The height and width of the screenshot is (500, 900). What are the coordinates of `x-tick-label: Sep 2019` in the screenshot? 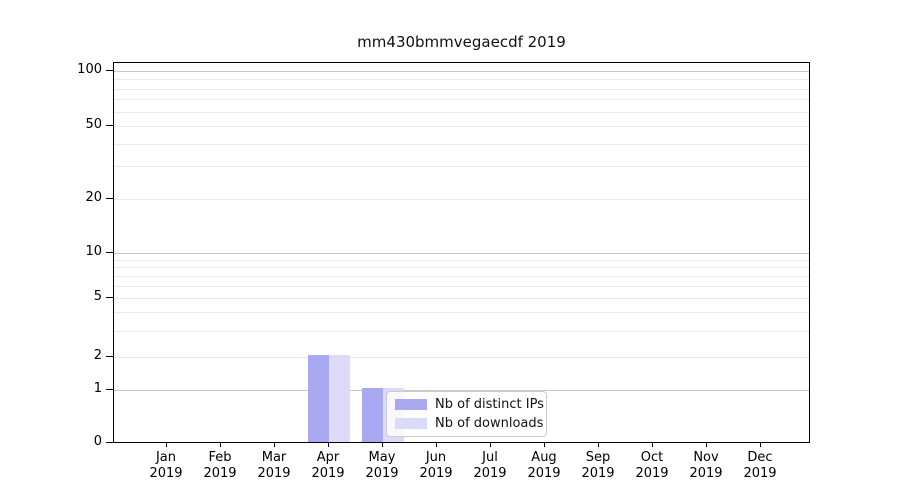 It's located at (598, 465).